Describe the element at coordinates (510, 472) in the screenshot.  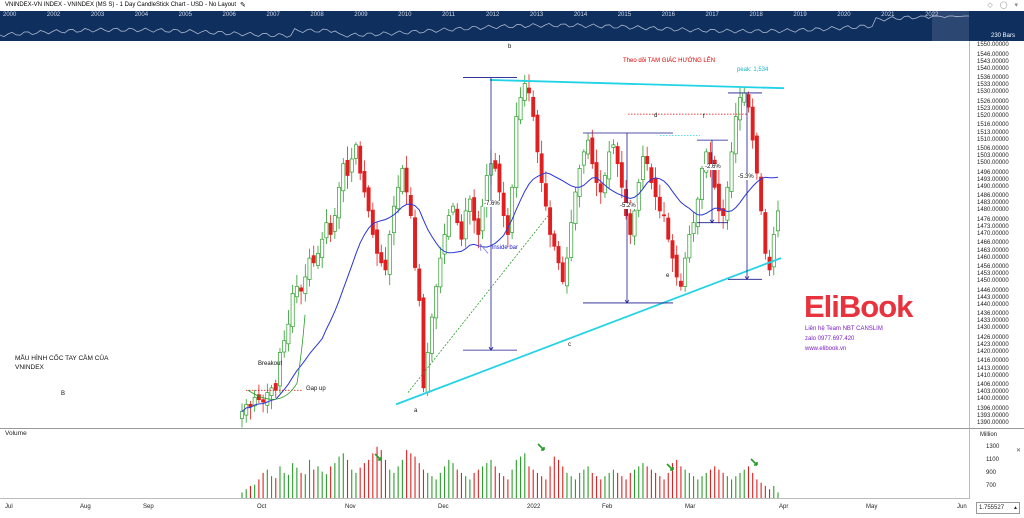
I see `volume-series` at that location.